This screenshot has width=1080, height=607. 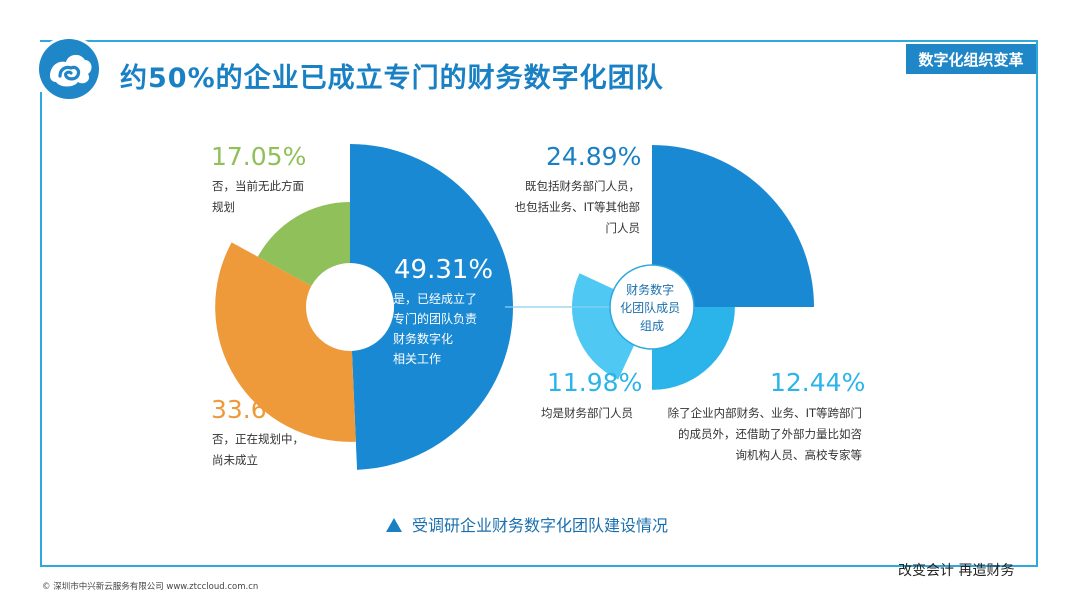 I want to click on main-desc-line: 专门的团队负责, so click(x=435, y=319).